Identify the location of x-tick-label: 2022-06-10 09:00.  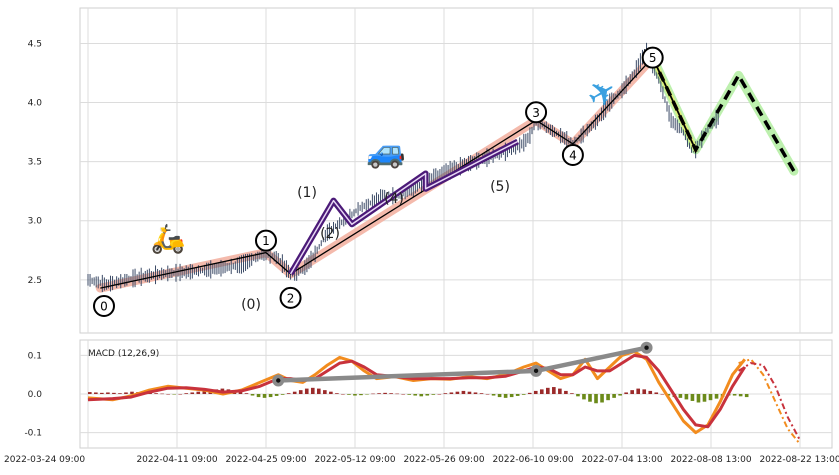
(532, 460).